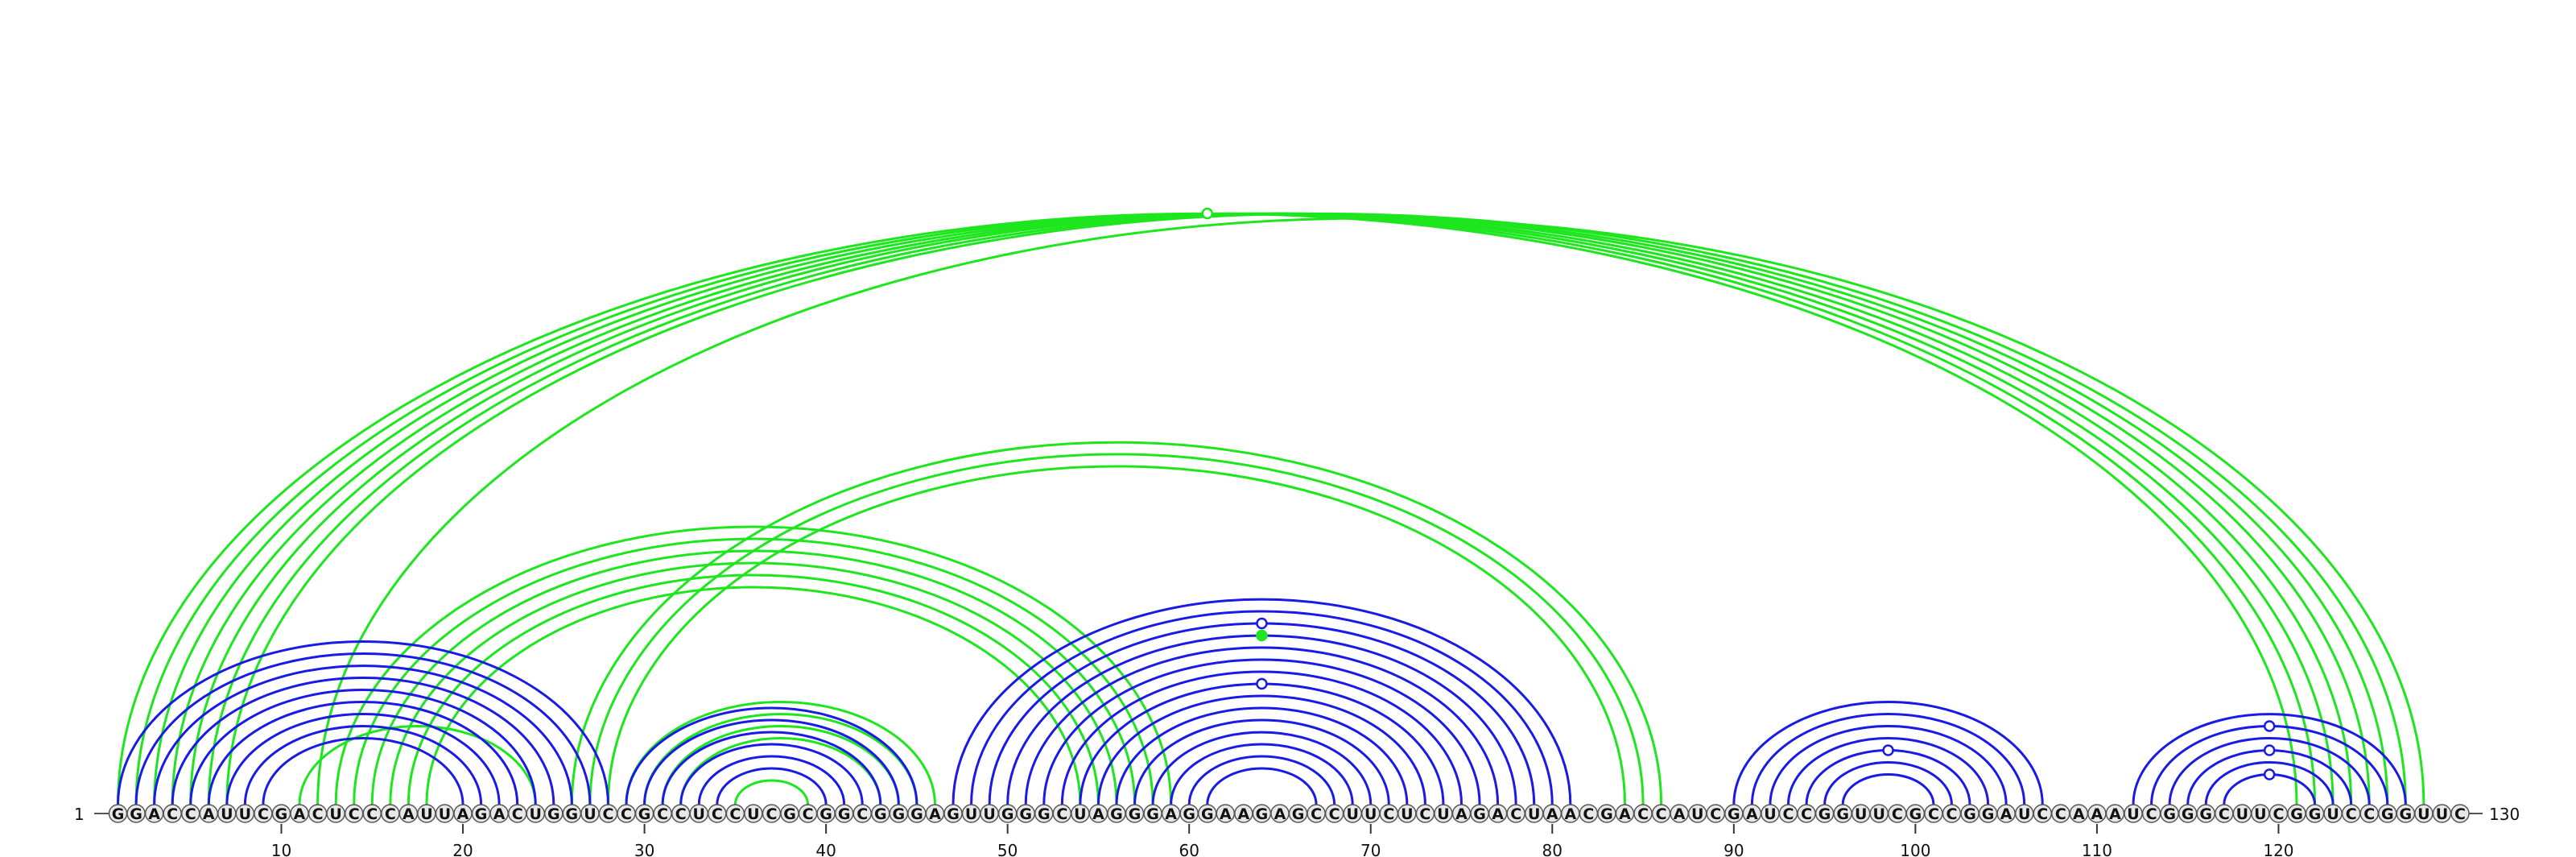  Describe the element at coordinates (1661, 814) in the screenshot. I see `base-letter-86: C` at that location.